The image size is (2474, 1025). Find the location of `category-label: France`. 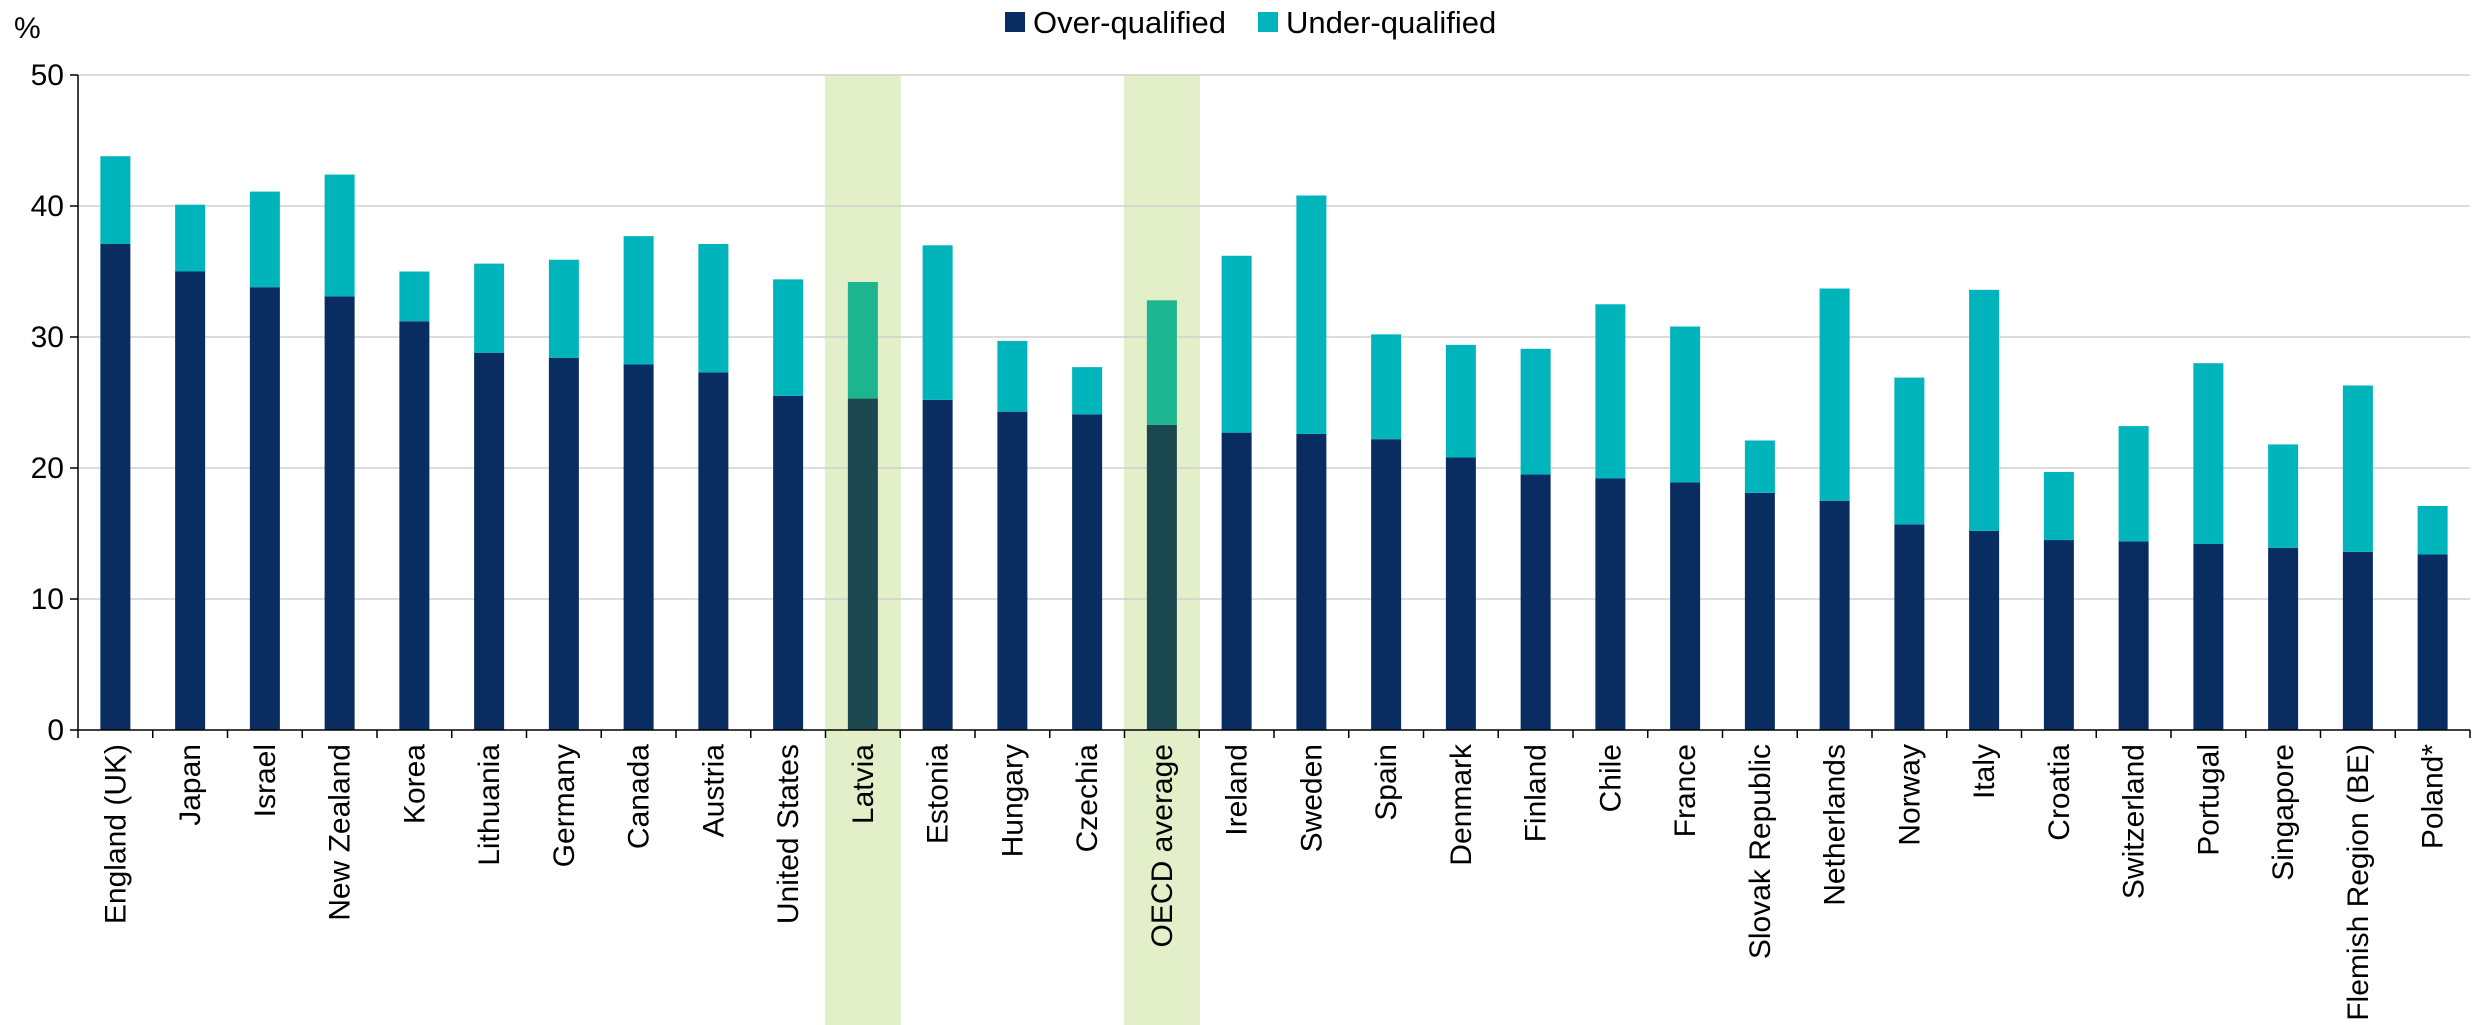

category-label: France is located at coordinates (1685, 790).